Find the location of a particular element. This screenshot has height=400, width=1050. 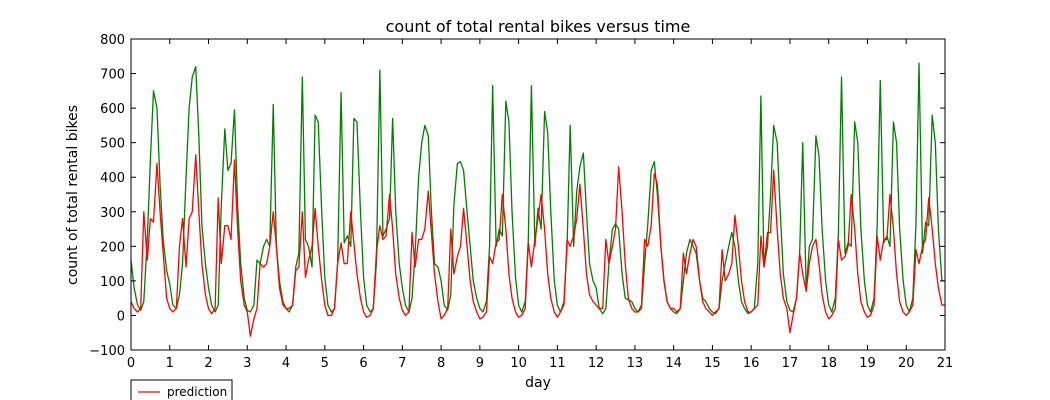

x-tick-label: 4 is located at coordinates (286, 363).